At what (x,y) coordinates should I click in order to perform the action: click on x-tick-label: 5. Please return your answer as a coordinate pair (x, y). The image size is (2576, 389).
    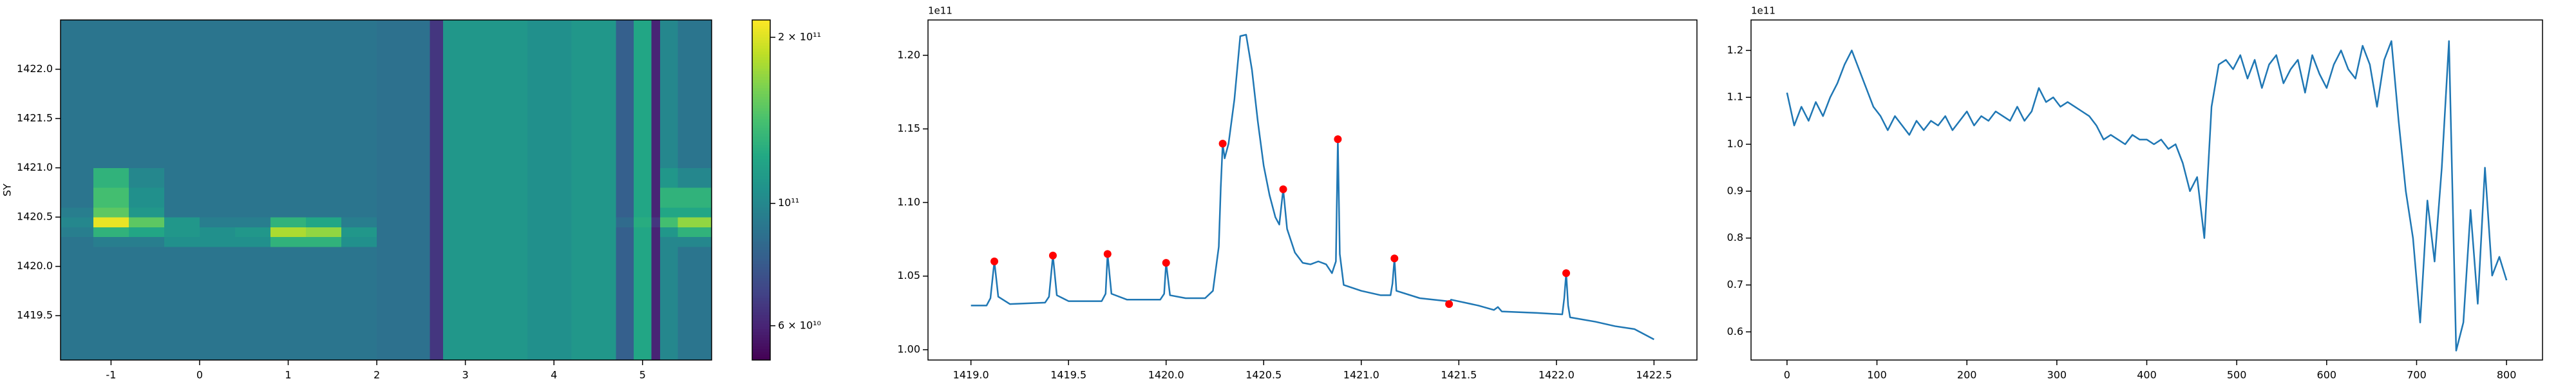
    Looking at the image, I should click on (642, 375).